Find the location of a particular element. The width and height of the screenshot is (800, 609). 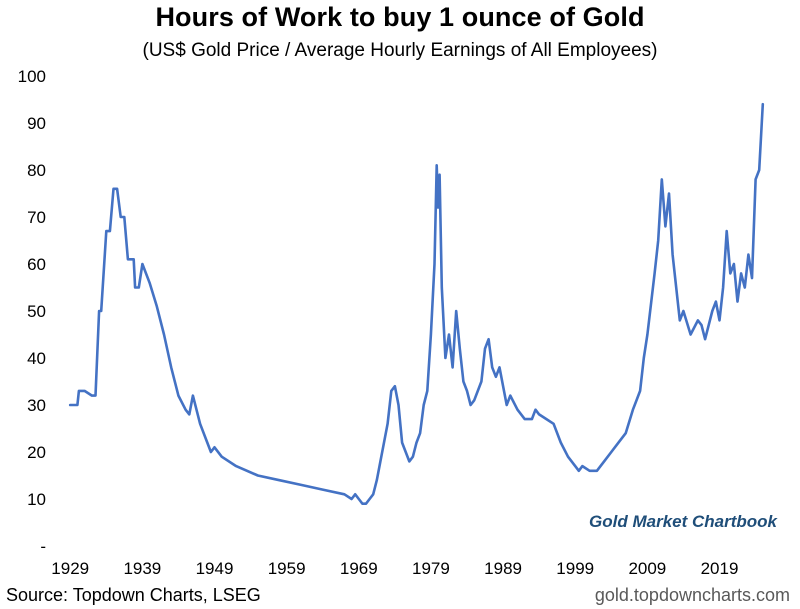

source-note: Source: Topdown Charts, LSEG is located at coordinates (133, 595).